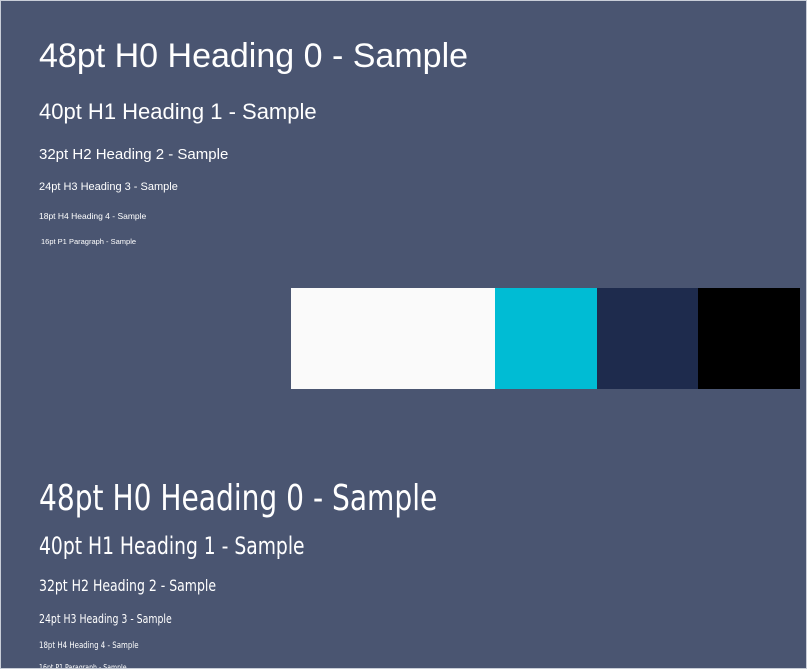 This screenshot has width=807, height=669. I want to click on swatch-black, so click(749, 338).